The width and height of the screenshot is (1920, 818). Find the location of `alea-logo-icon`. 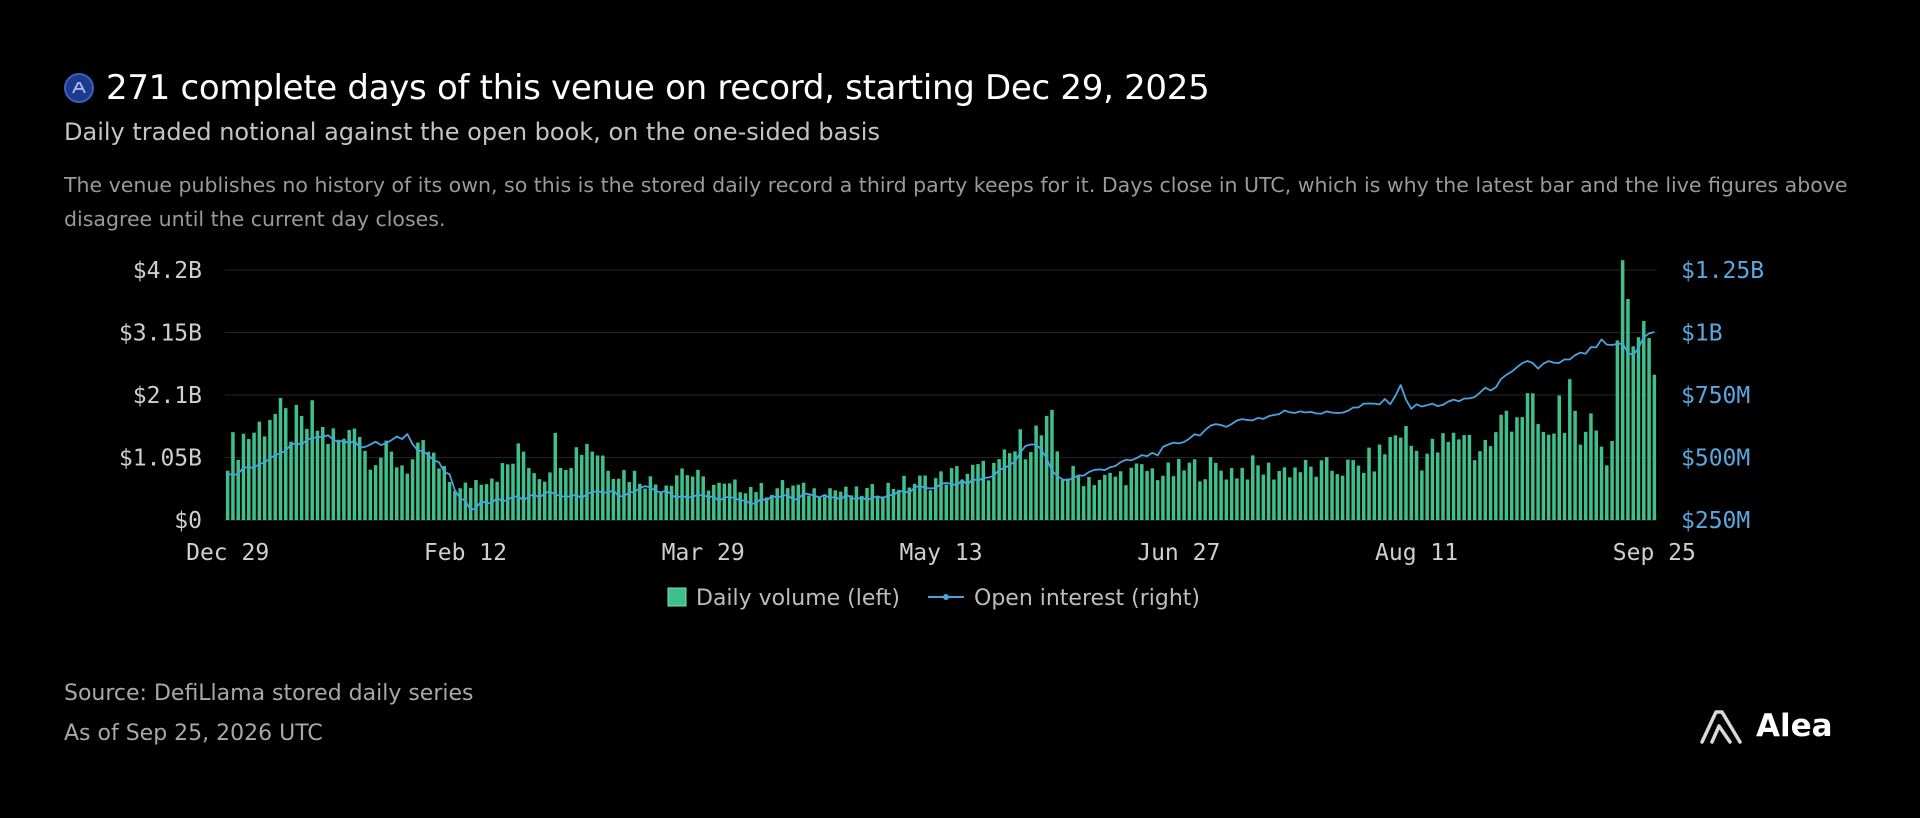

alea-logo-icon is located at coordinates (1721, 727).